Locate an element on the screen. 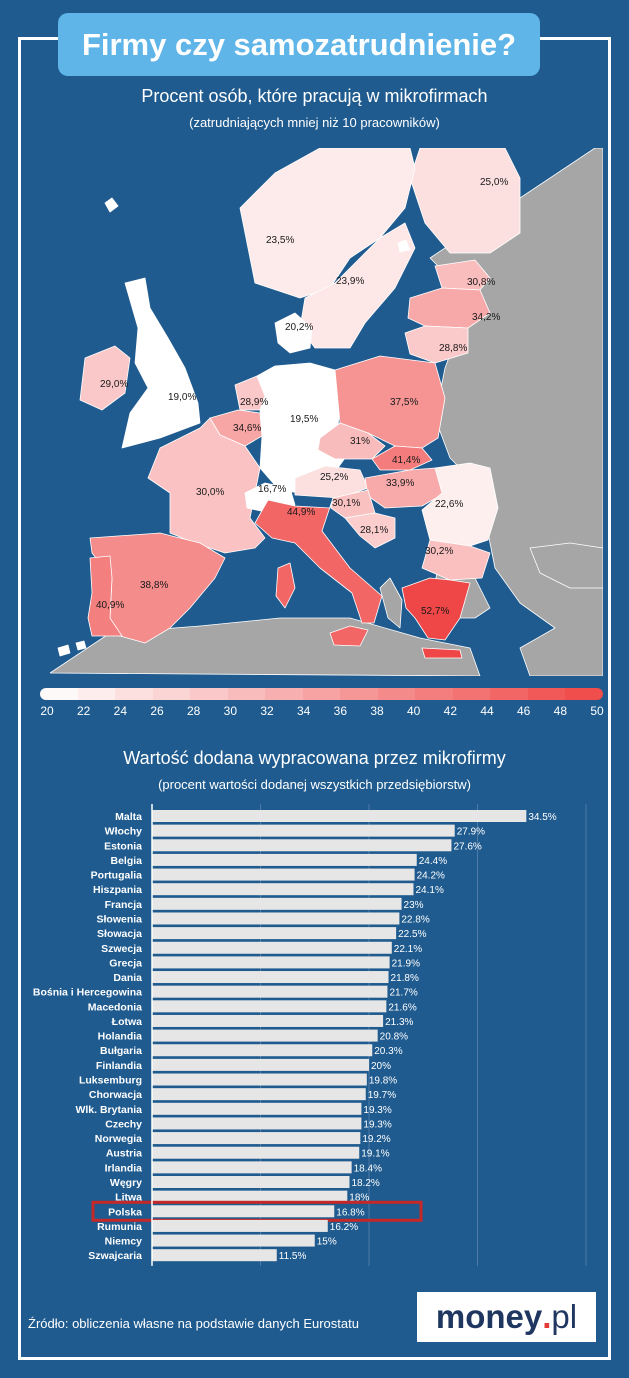  value-label: 23% is located at coordinates (414, 905).